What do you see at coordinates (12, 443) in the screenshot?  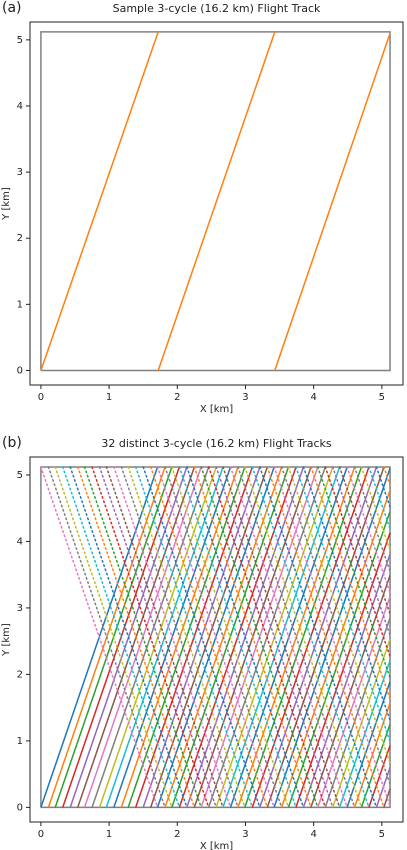 I see `panel-label: (b)` at bounding box center [12, 443].